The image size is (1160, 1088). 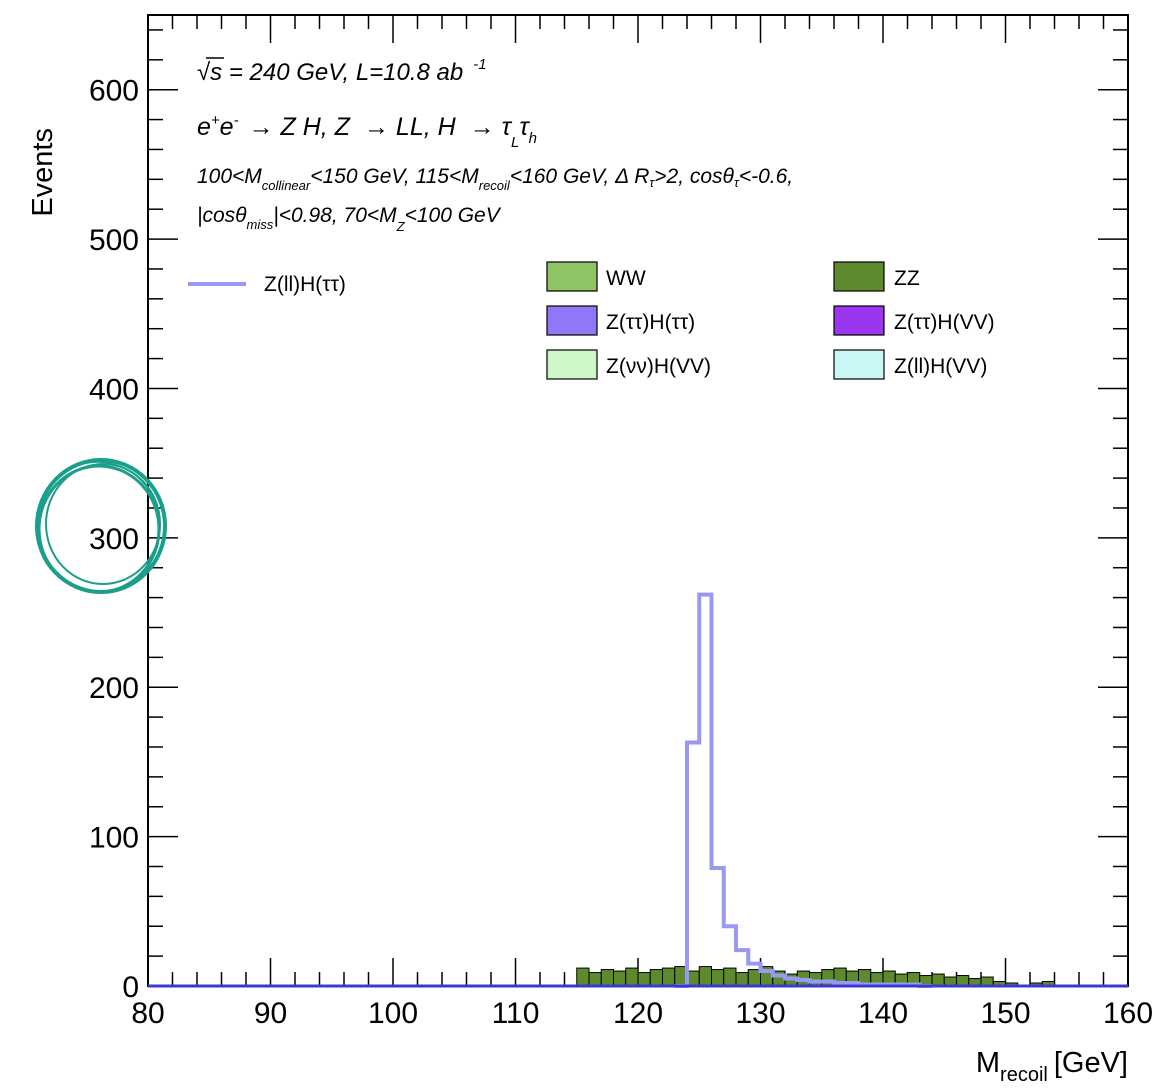 What do you see at coordinates (580, 176) in the screenshot?
I see `cut-dr: <160 GeV, Δ R` at bounding box center [580, 176].